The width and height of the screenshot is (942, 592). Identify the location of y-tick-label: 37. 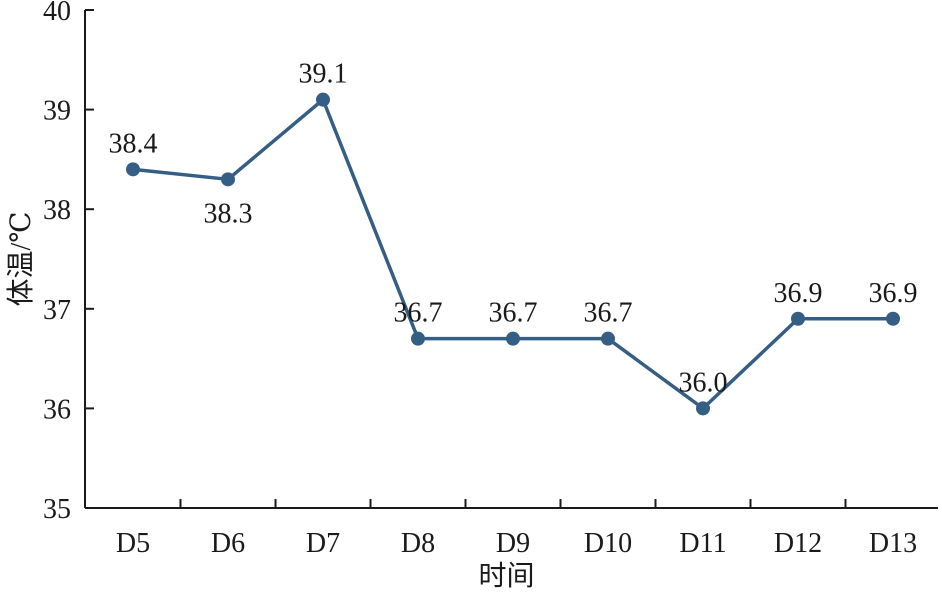
(57, 310).